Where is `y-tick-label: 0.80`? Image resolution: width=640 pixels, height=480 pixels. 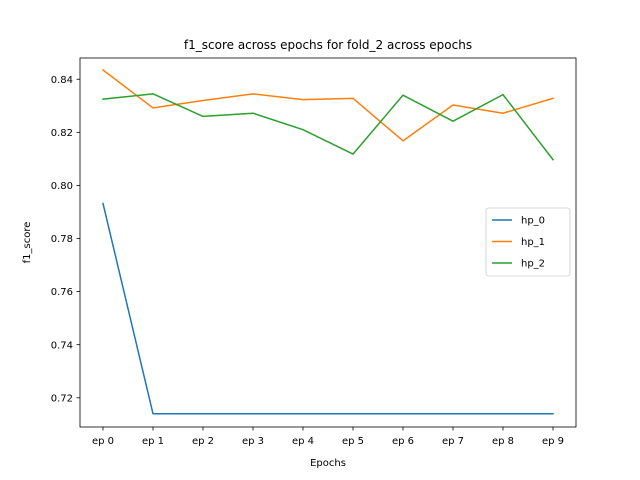 y-tick-label: 0.80 is located at coordinates (62, 186).